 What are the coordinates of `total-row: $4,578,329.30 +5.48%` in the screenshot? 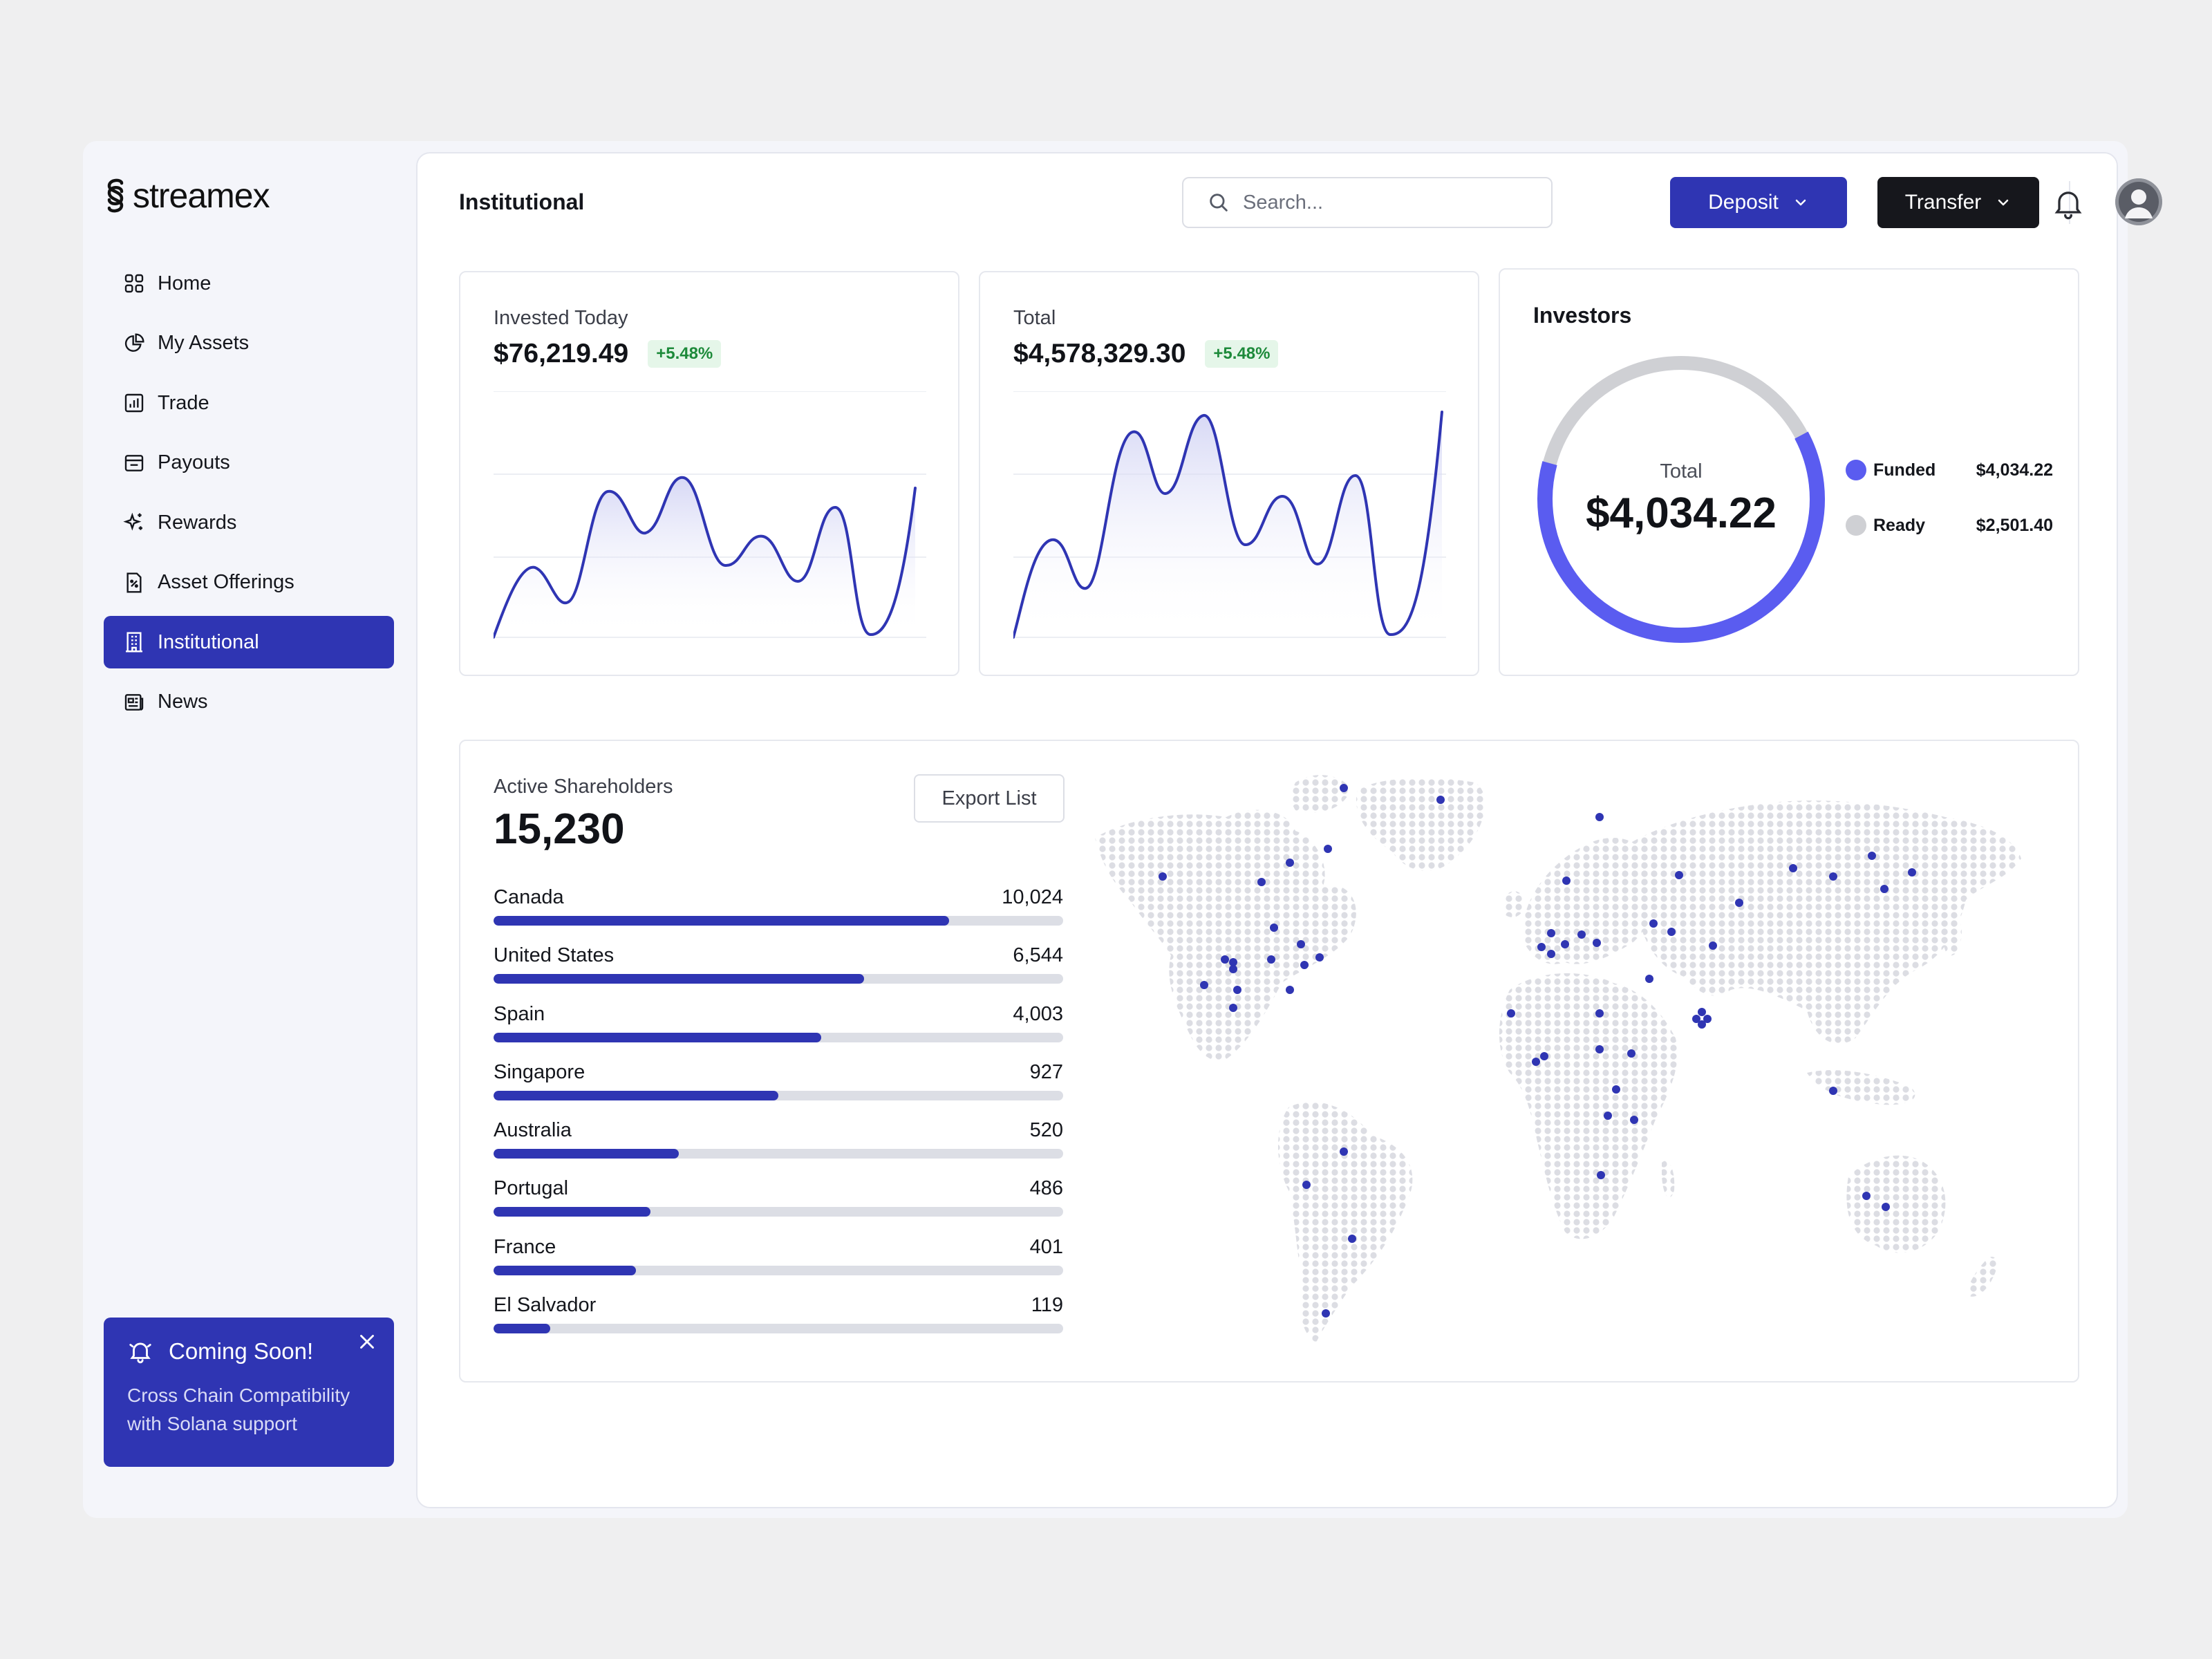 It's located at (1146, 354).